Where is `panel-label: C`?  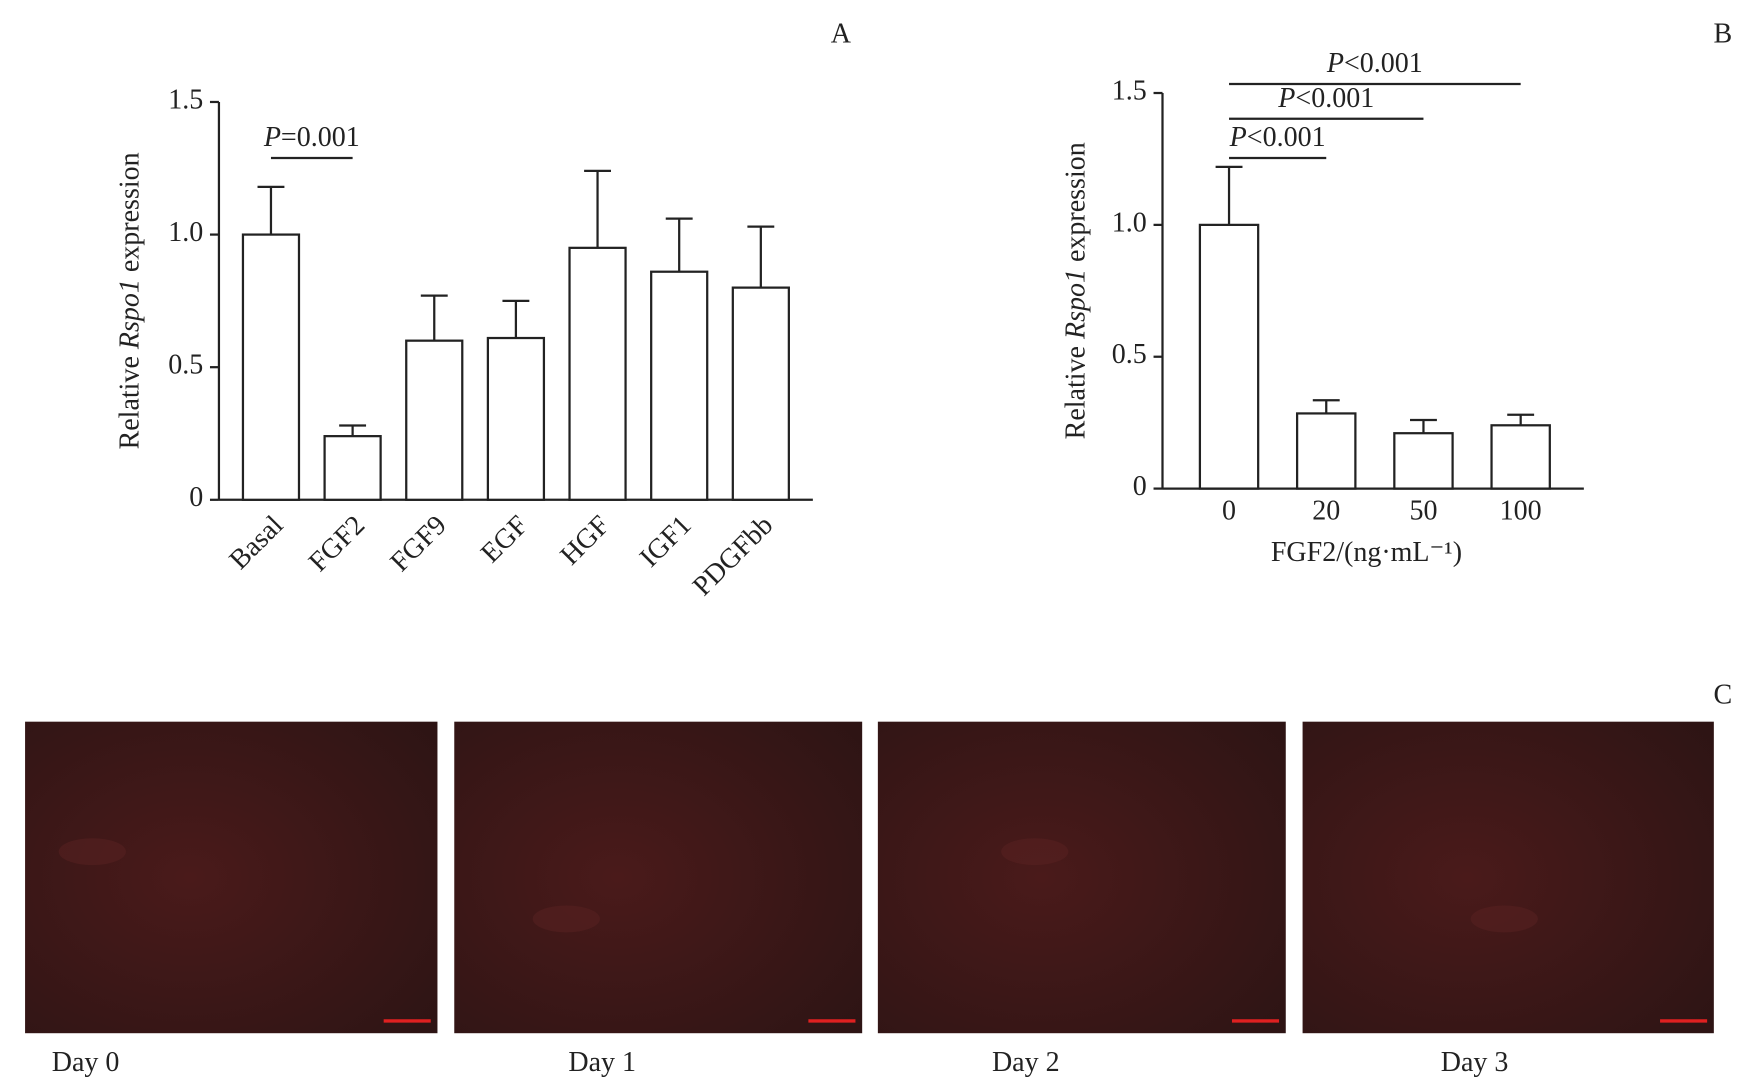
panel-label: C is located at coordinates (1722, 694).